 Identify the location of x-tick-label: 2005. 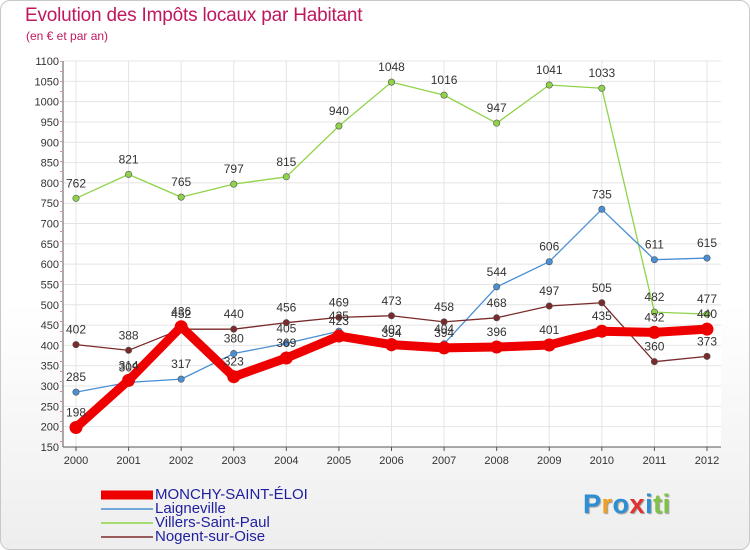
(339, 461).